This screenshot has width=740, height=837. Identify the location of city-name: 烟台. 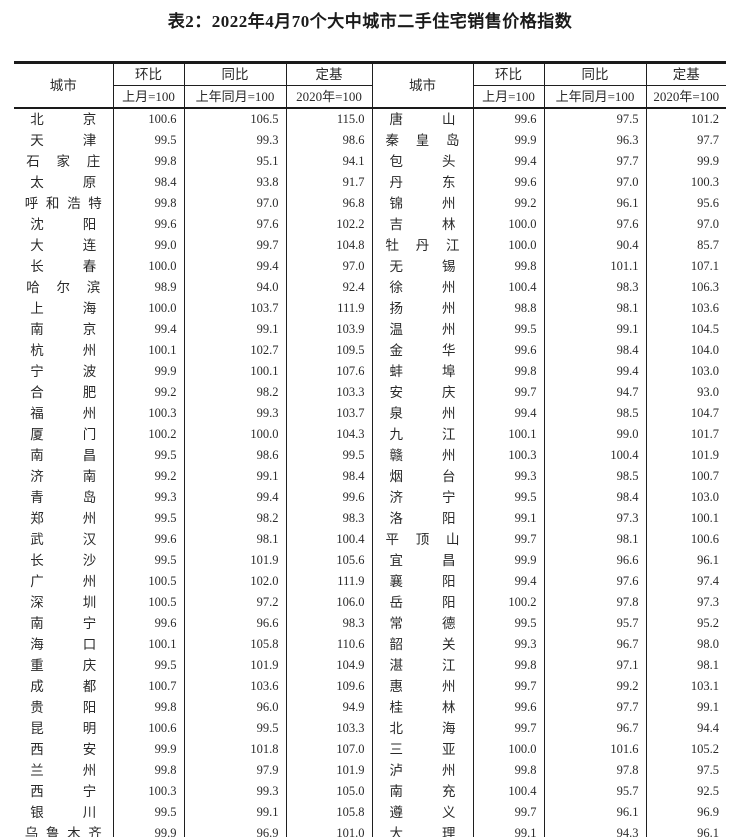
(422, 476).